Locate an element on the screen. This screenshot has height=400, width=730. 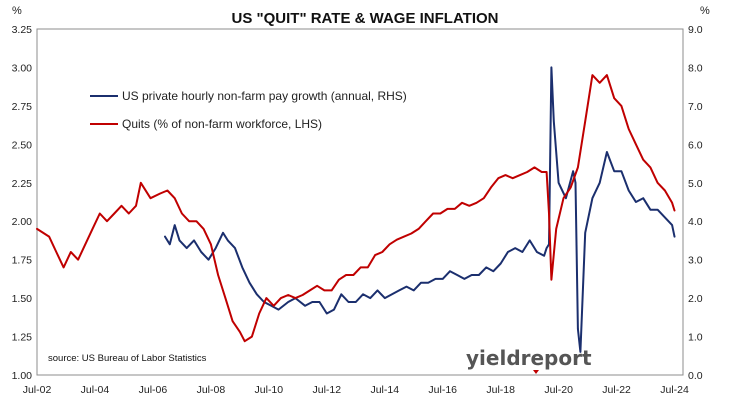
x-tick-label: Jul-16 is located at coordinates (442, 390).